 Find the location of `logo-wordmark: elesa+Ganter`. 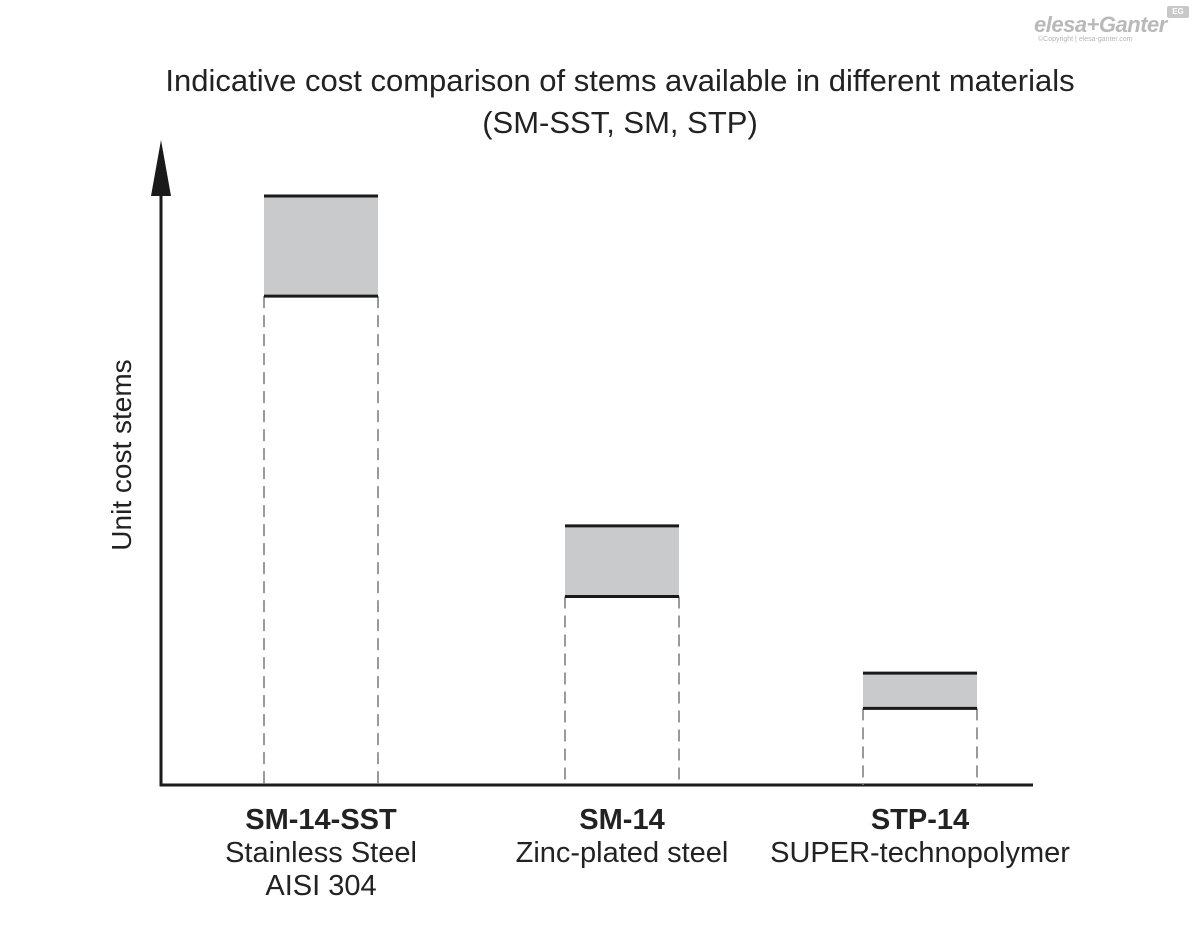

logo-wordmark: elesa+Ganter is located at coordinates (1100, 24).